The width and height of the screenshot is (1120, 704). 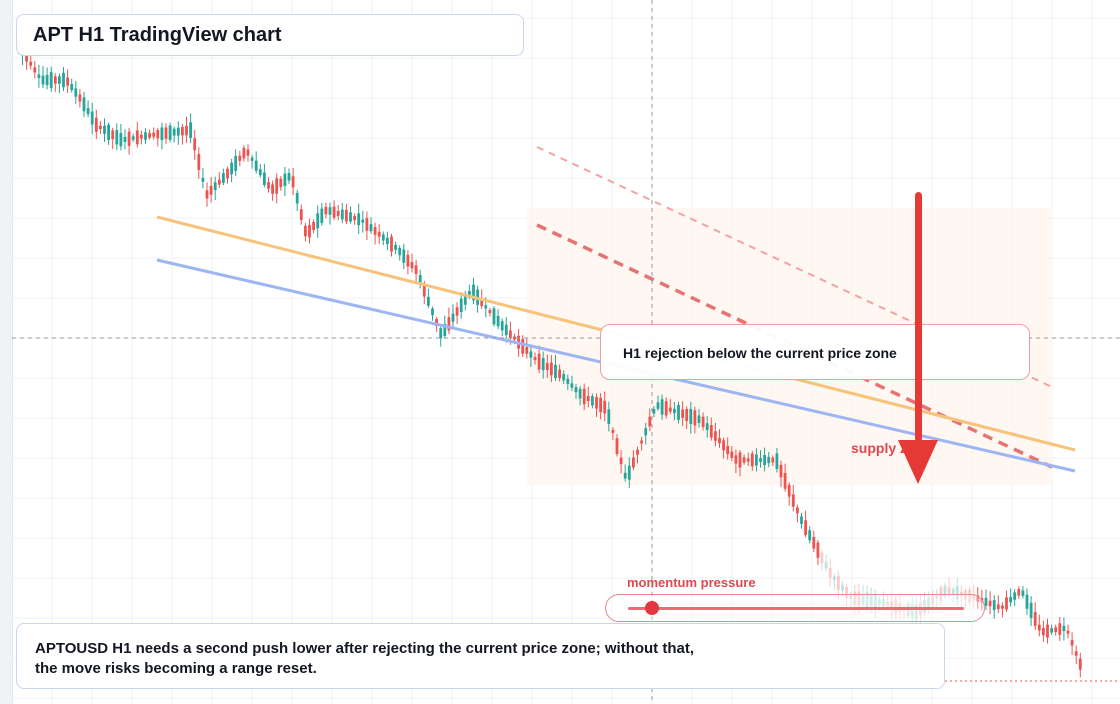 What do you see at coordinates (691, 582) in the screenshot?
I see `momentum-label: momentum pressure` at bounding box center [691, 582].